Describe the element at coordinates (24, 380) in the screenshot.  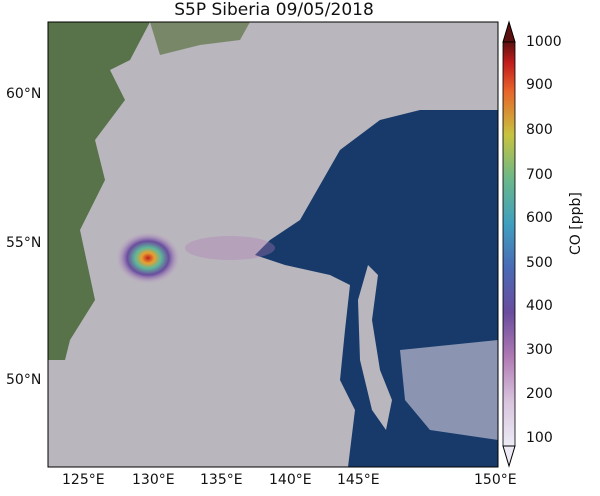
I see `lat-label: 50°N` at that location.